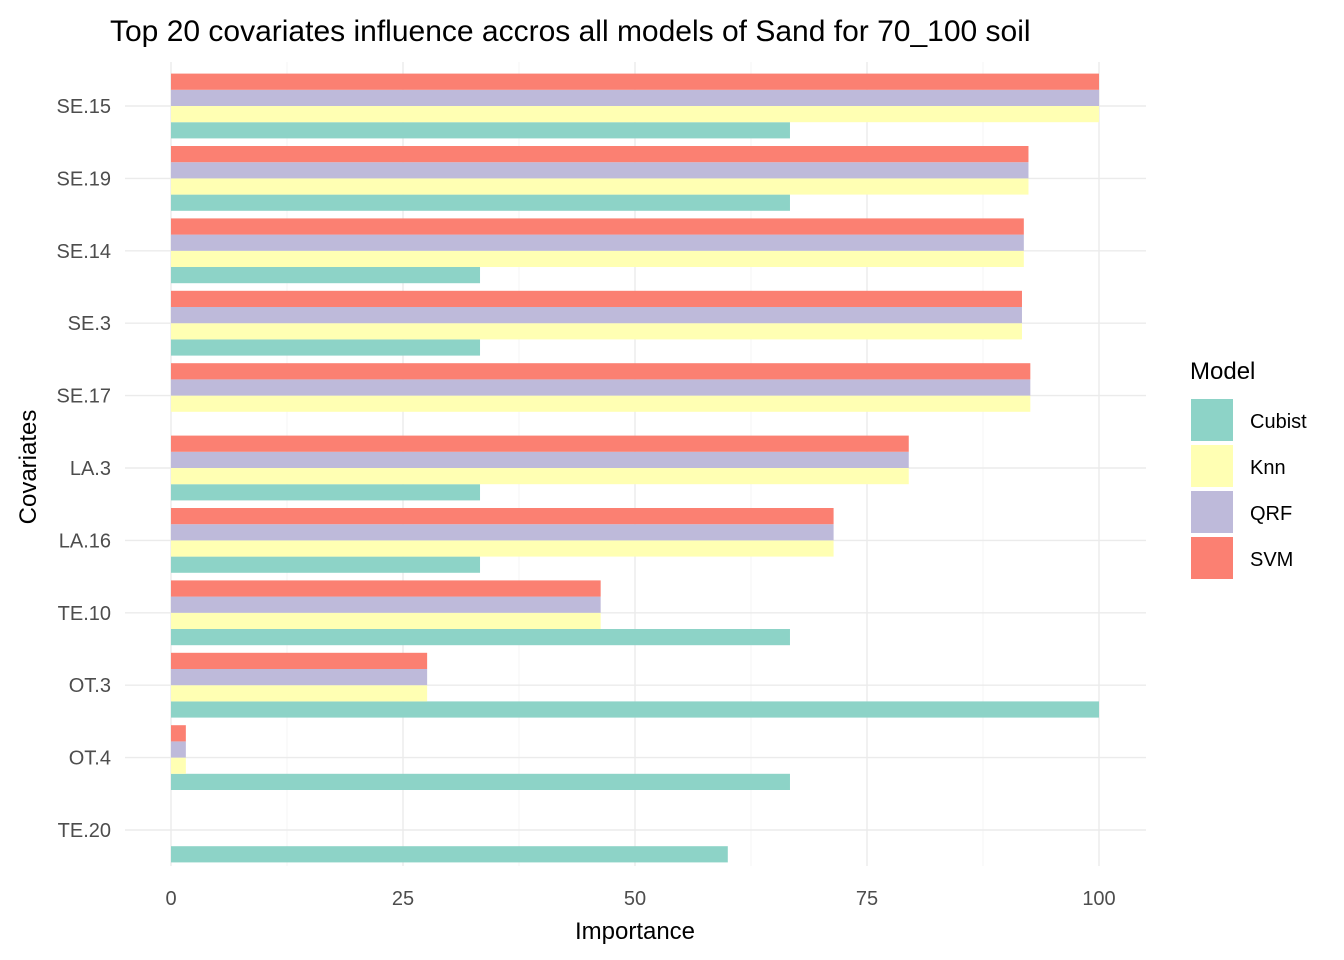 The height and width of the screenshot is (960, 1344). I want to click on legend-label-qrf: QRF, so click(1271, 514).